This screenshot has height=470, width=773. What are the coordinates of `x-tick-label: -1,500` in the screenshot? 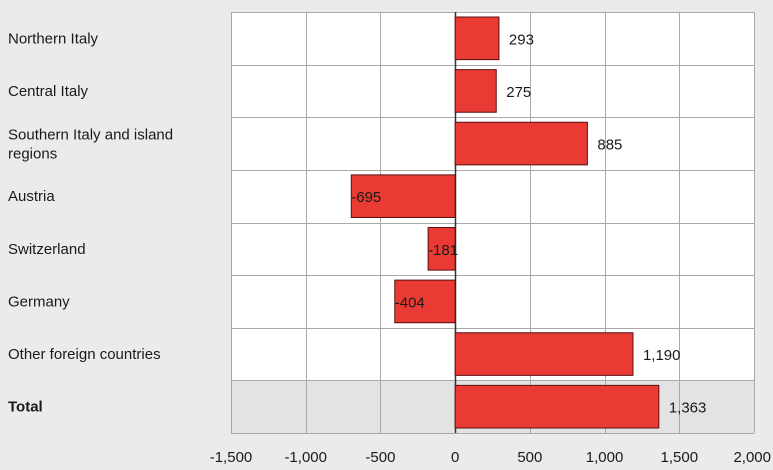 It's located at (231, 457).